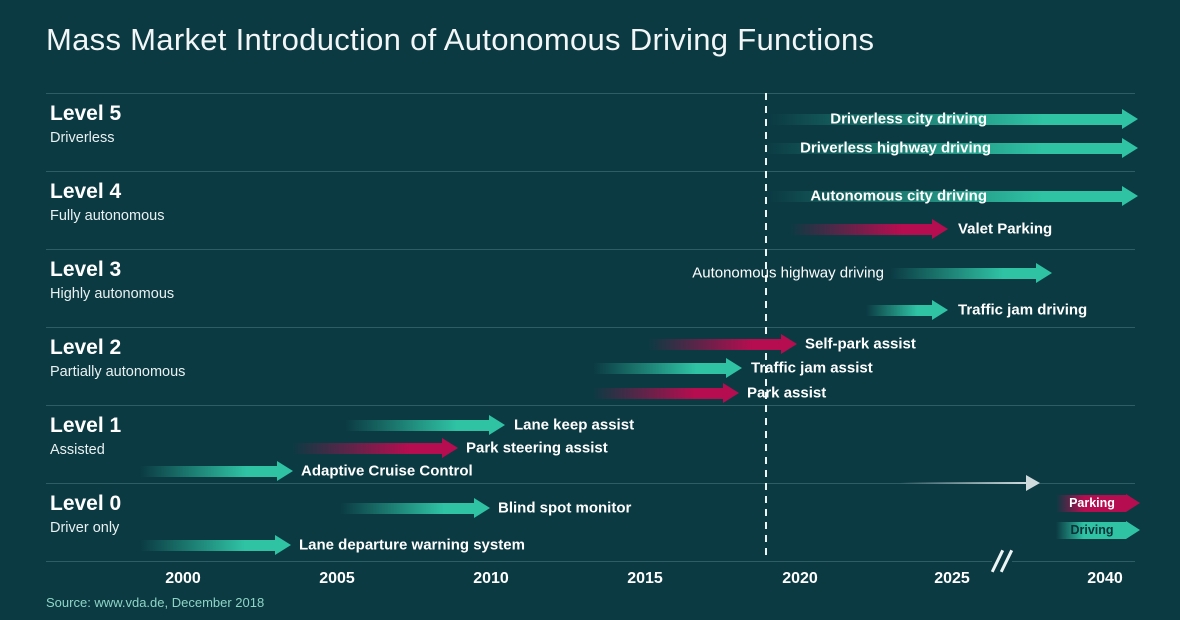 The image size is (1180, 620). I want to click on axis-tick-label: 2005, so click(337, 578).